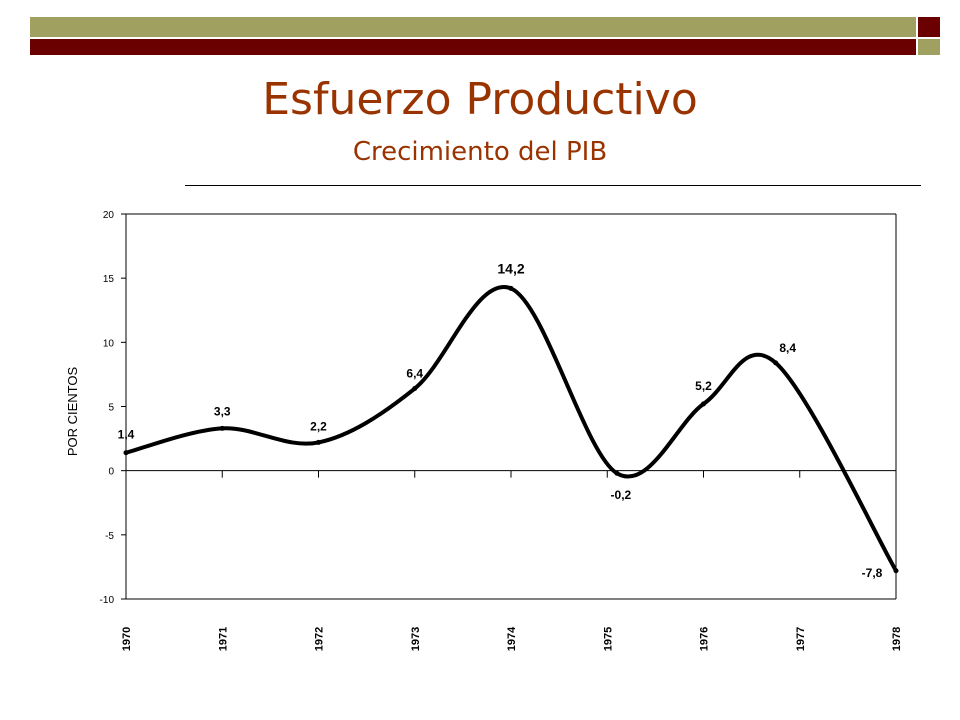 Image resolution: width=960 pixels, height=720 pixels. What do you see at coordinates (473, 27) in the screenshot?
I see `header-bar-top` at bounding box center [473, 27].